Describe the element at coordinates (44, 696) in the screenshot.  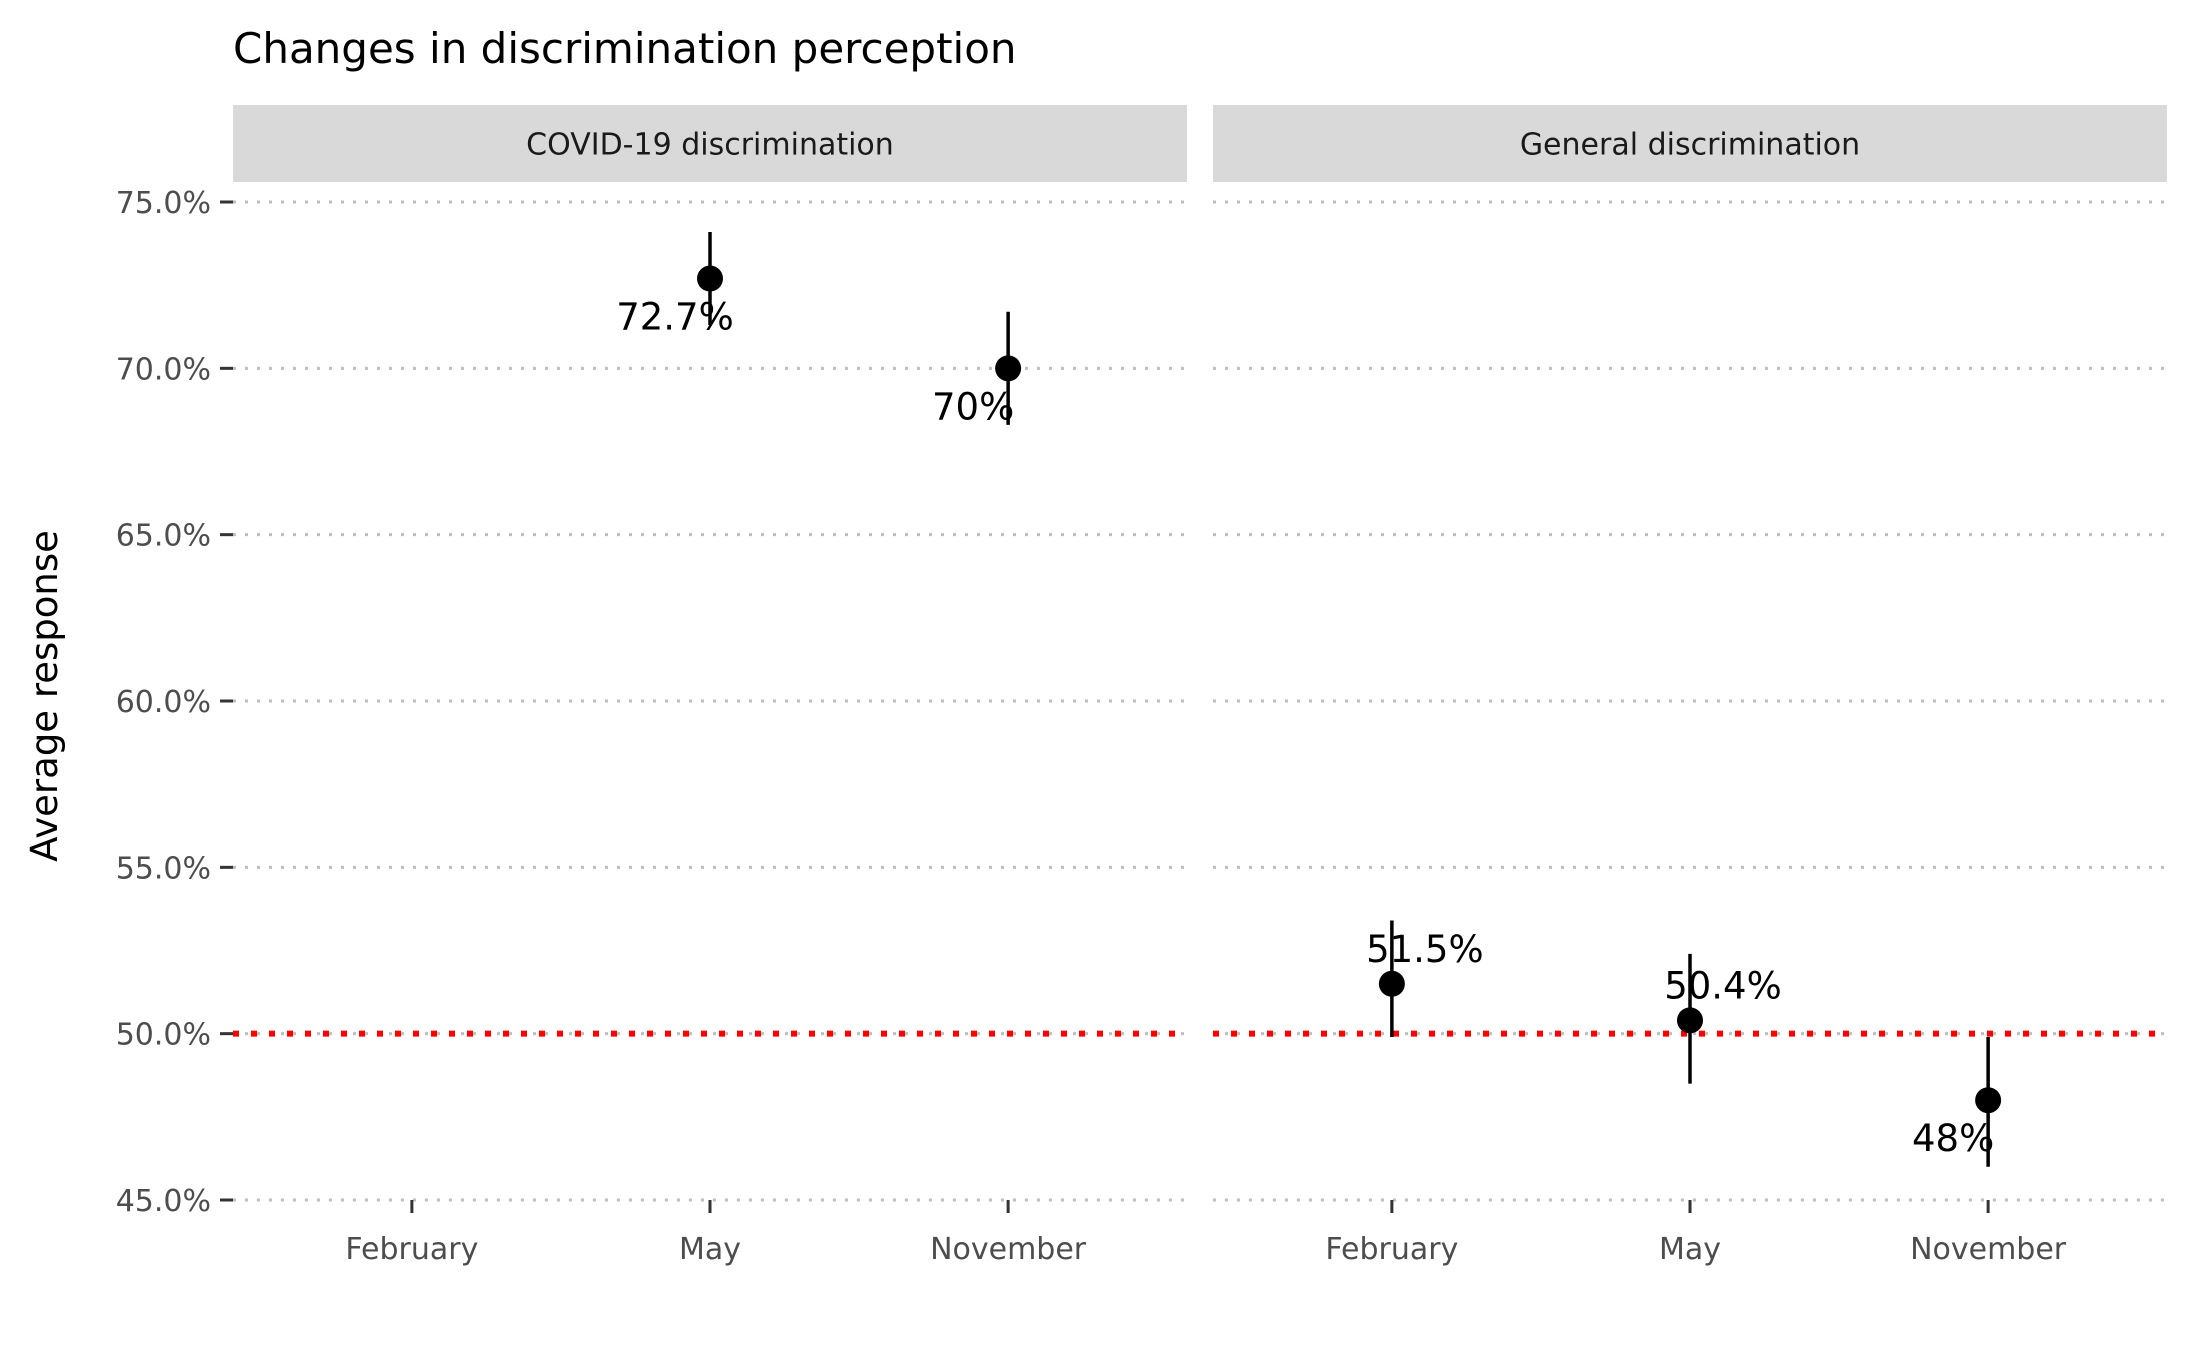
I see `y-axis-title: Average response` at that location.